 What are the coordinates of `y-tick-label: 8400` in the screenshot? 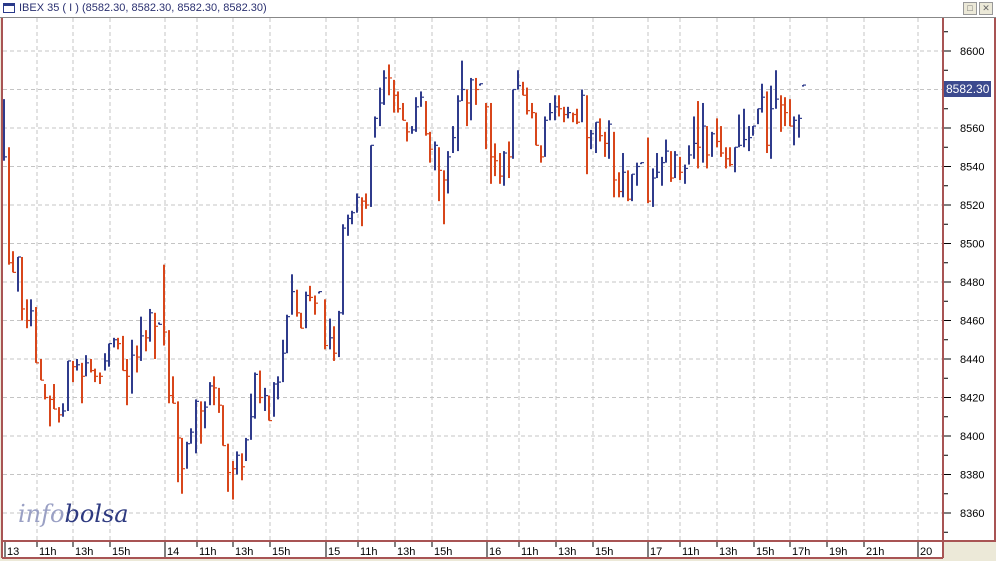 It's located at (972, 437).